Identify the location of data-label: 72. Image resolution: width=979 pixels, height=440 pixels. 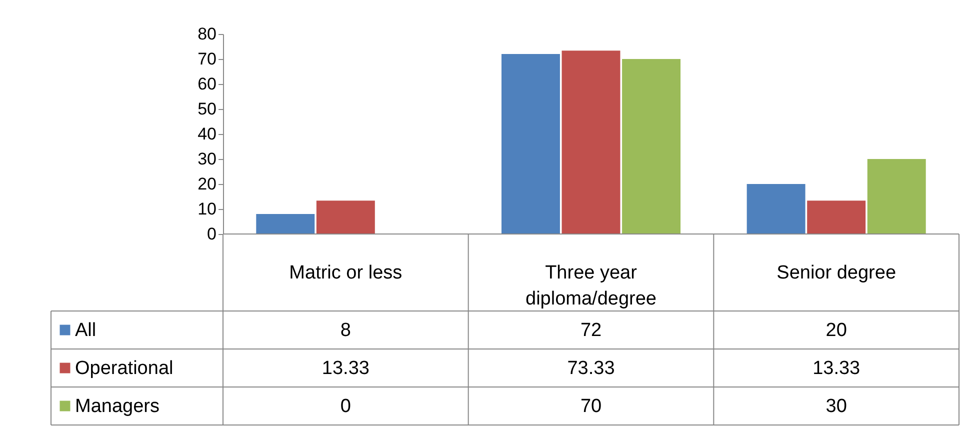
(591, 330).